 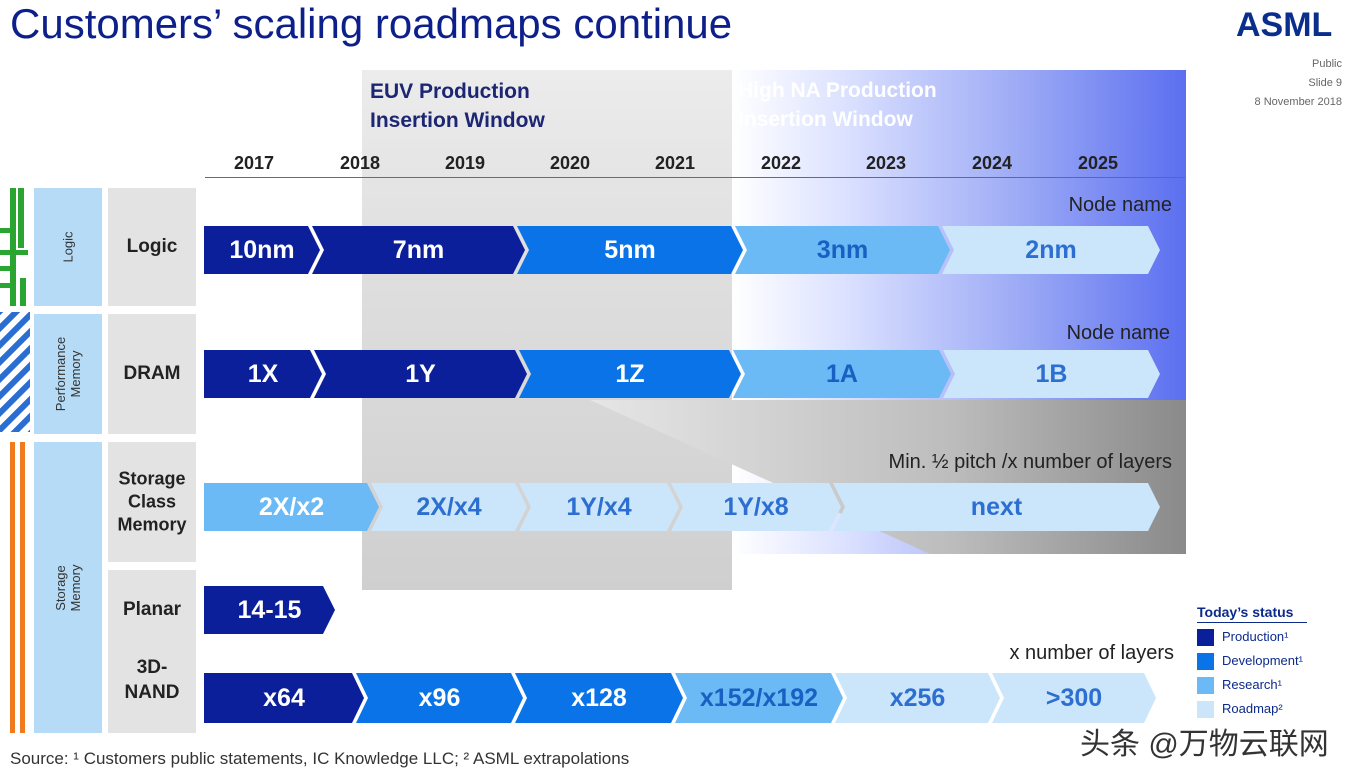 I want to click on year-label-2020: 2020, so click(x=570, y=163).